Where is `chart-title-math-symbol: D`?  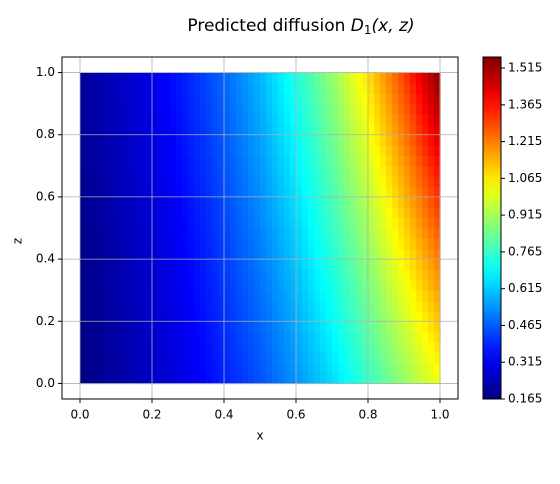 chart-title-math-symbol: D is located at coordinates (357, 26).